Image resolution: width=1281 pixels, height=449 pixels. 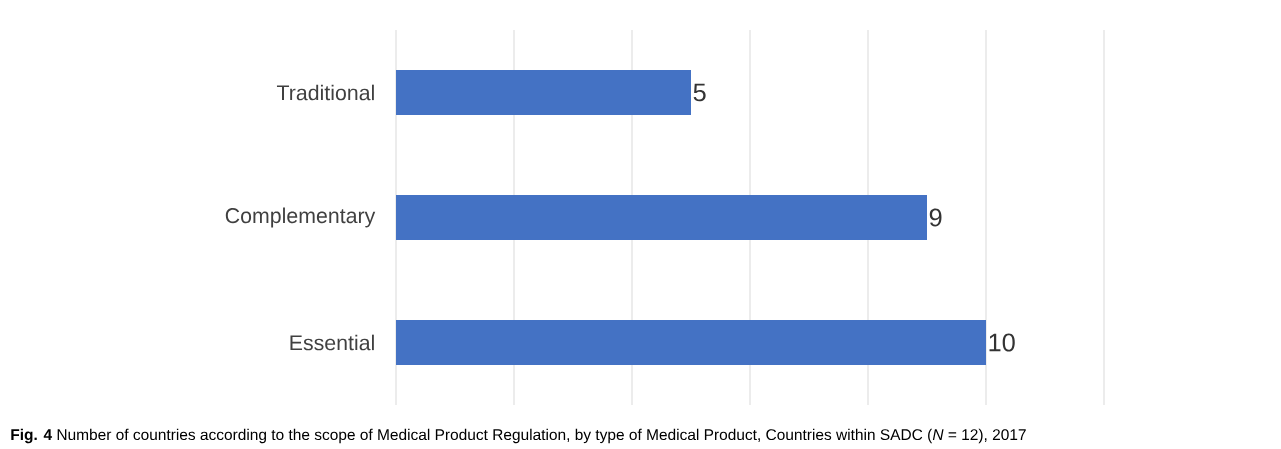 What do you see at coordinates (699, 92) in the screenshot?
I see `data-label: 5` at bounding box center [699, 92].